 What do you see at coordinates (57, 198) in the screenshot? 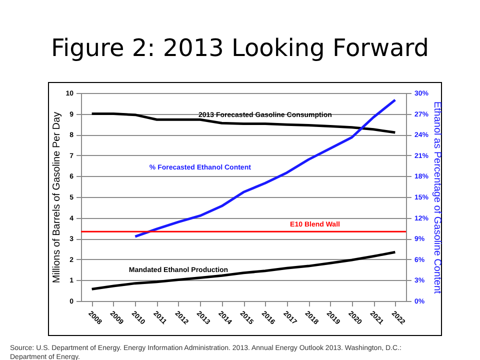
I see `y-axis-title: Millions of Barrels of Gasoline Per Day` at bounding box center [57, 198].